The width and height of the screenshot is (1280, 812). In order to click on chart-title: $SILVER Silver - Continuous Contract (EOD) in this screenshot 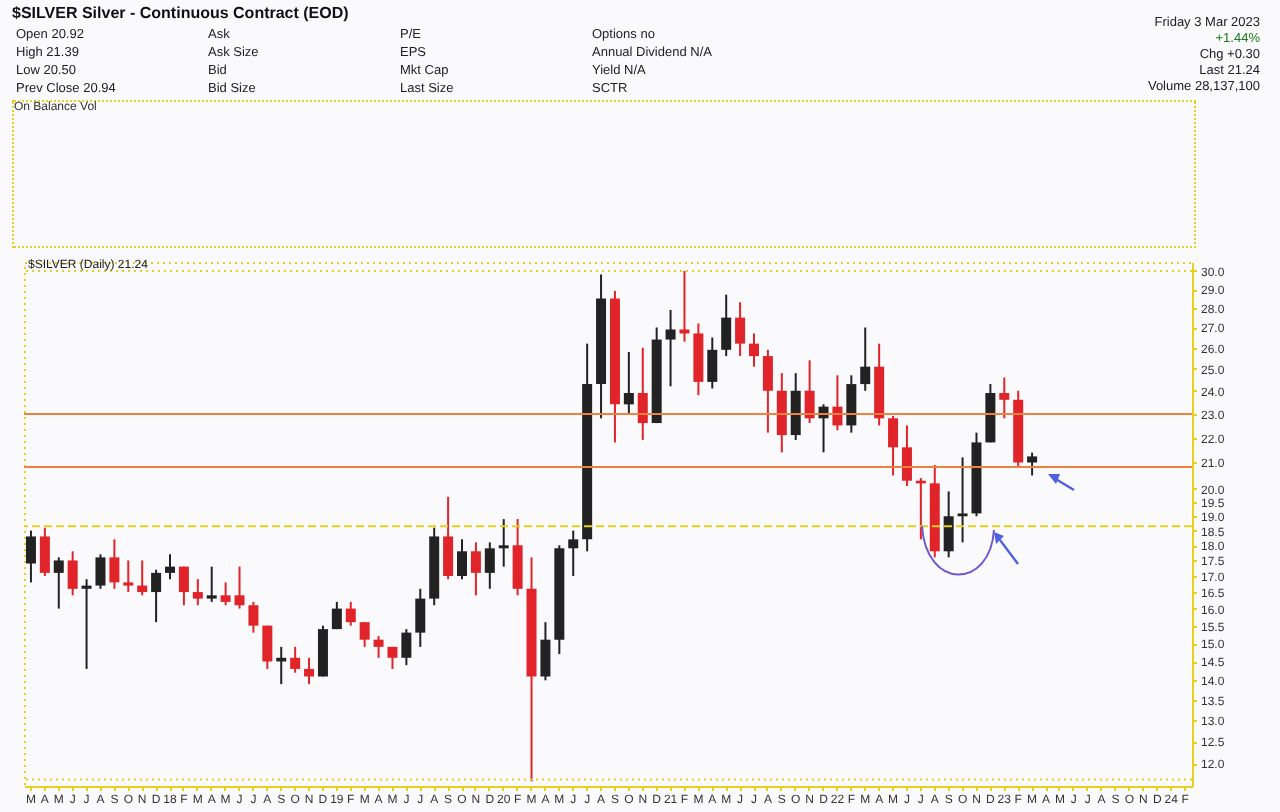, I will do `click(180, 13)`.